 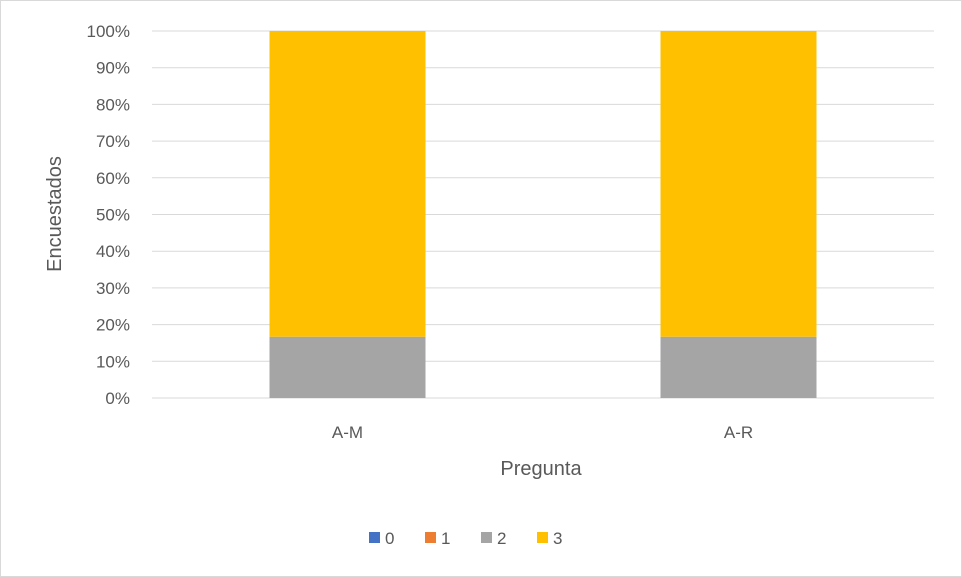 I want to click on legend-label: 3, so click(x=557, y=538).